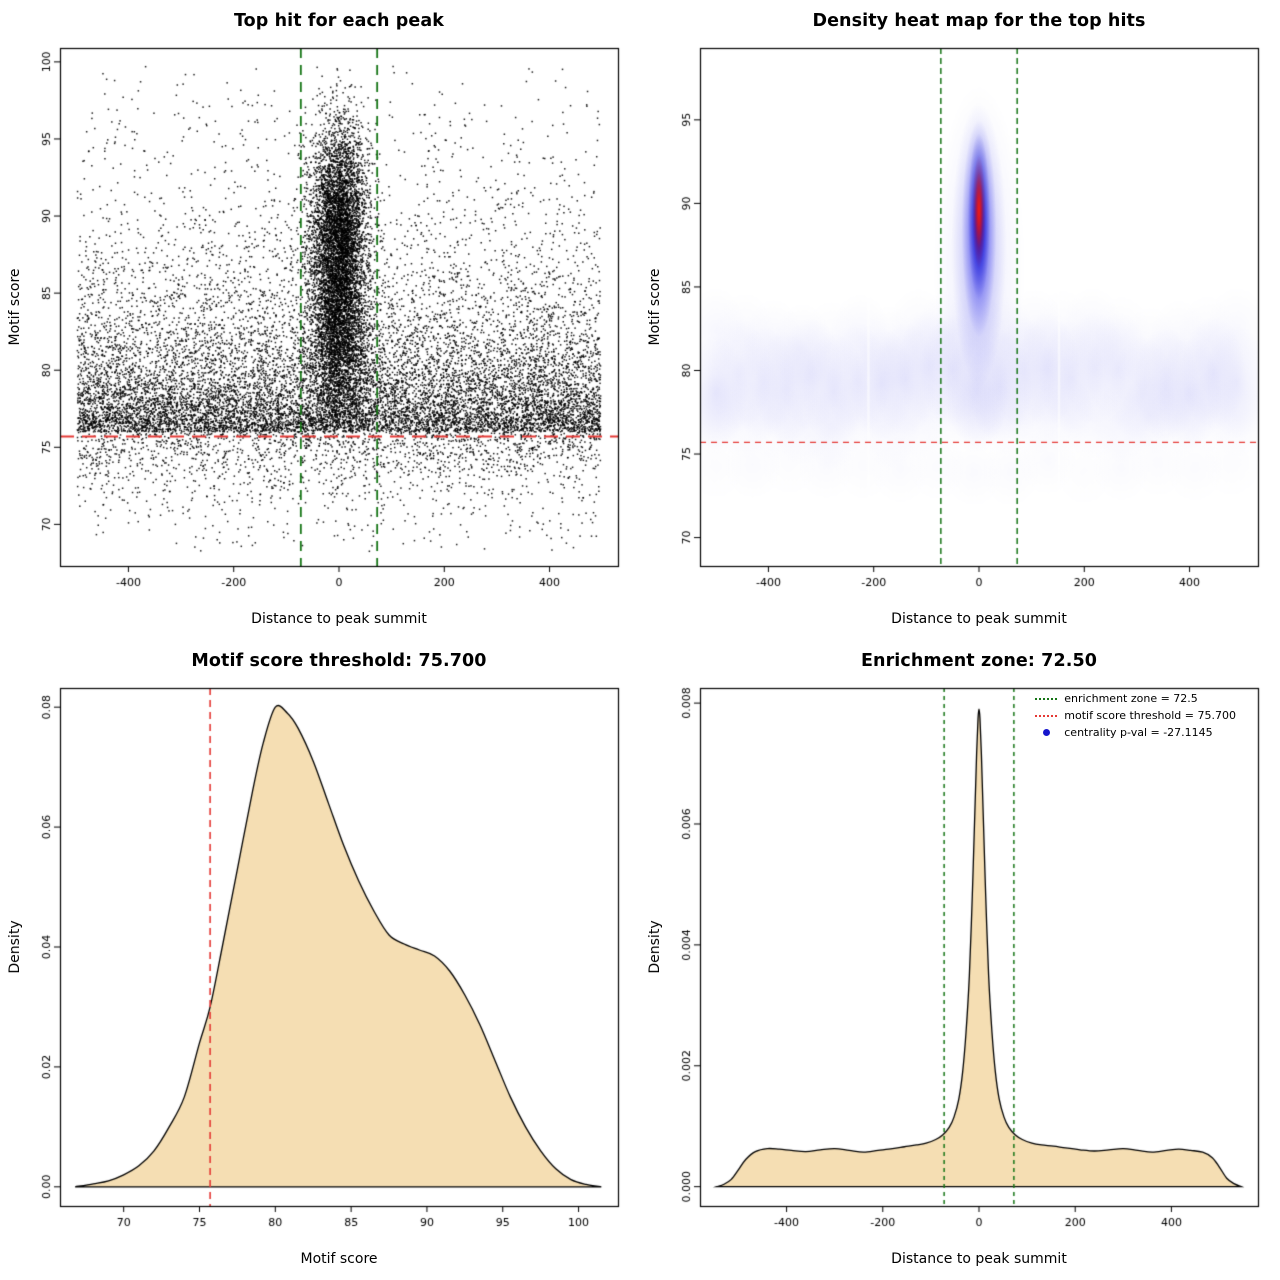 This screenshot has width=1280, height=1280. What do you see at coordinates (339, 21) in the screenshot?
I see `panel-title: Top hit for each peak` at bounding box center [339, 21].